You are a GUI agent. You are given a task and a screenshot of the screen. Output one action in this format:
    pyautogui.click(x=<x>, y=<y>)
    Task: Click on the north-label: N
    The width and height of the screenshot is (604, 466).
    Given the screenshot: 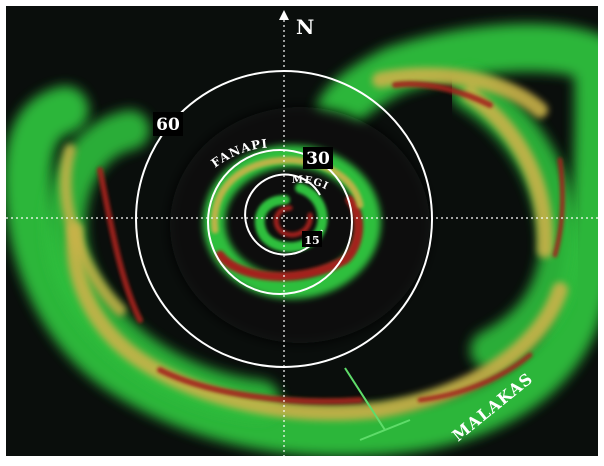 What is the action you would take?
    pyautogui.click(x=305, y=27)
    